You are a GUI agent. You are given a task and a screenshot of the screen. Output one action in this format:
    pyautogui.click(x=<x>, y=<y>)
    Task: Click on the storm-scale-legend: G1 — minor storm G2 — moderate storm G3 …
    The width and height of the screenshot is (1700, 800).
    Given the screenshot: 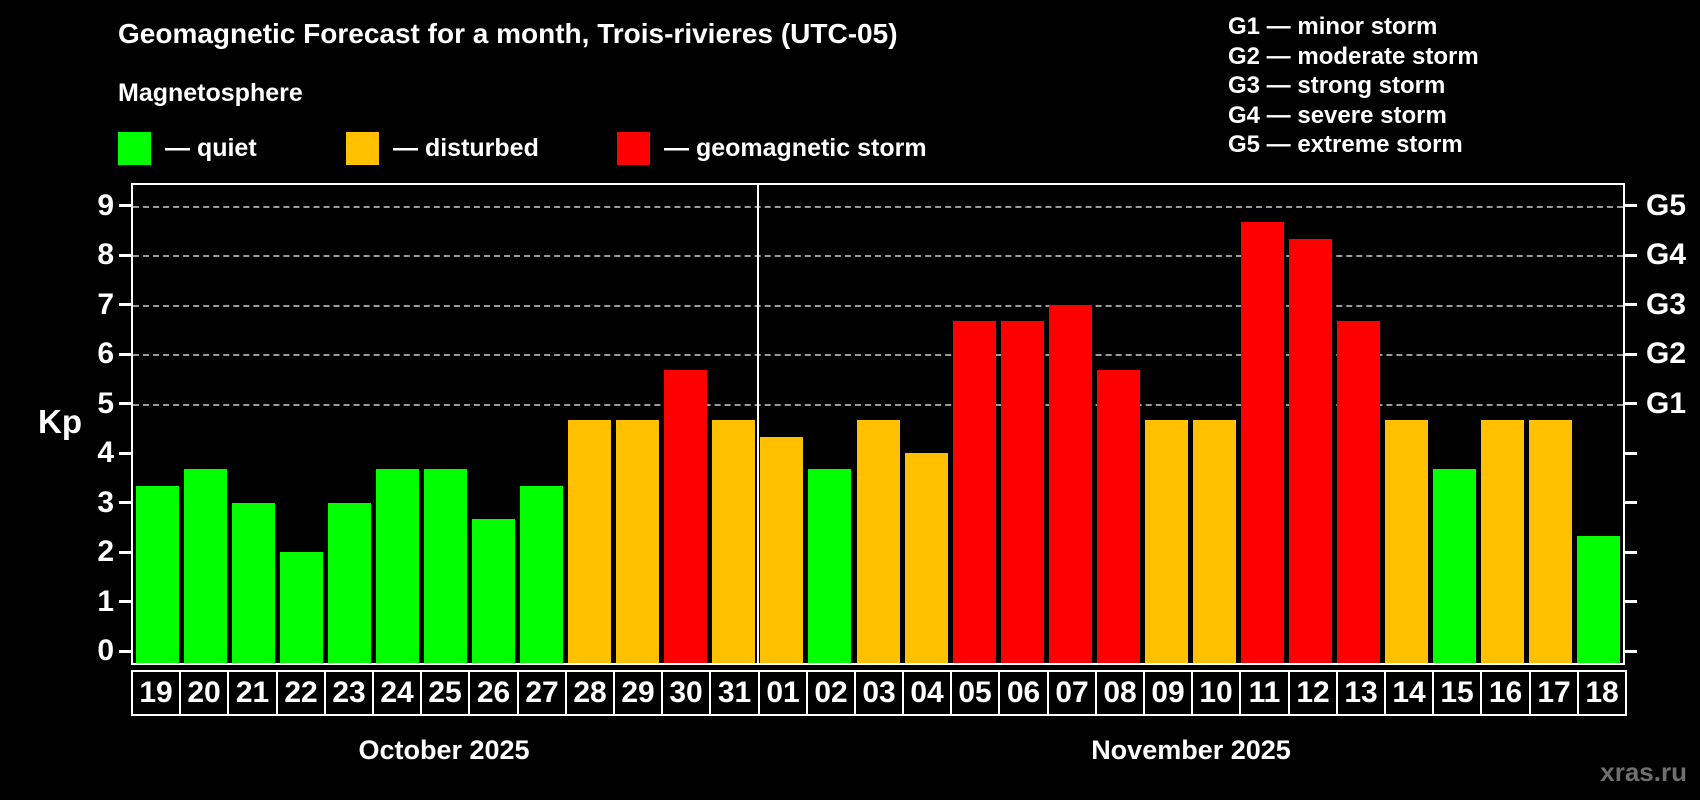 What is the action you would take?
    pyautogui.click(x=1353, y=86)
    